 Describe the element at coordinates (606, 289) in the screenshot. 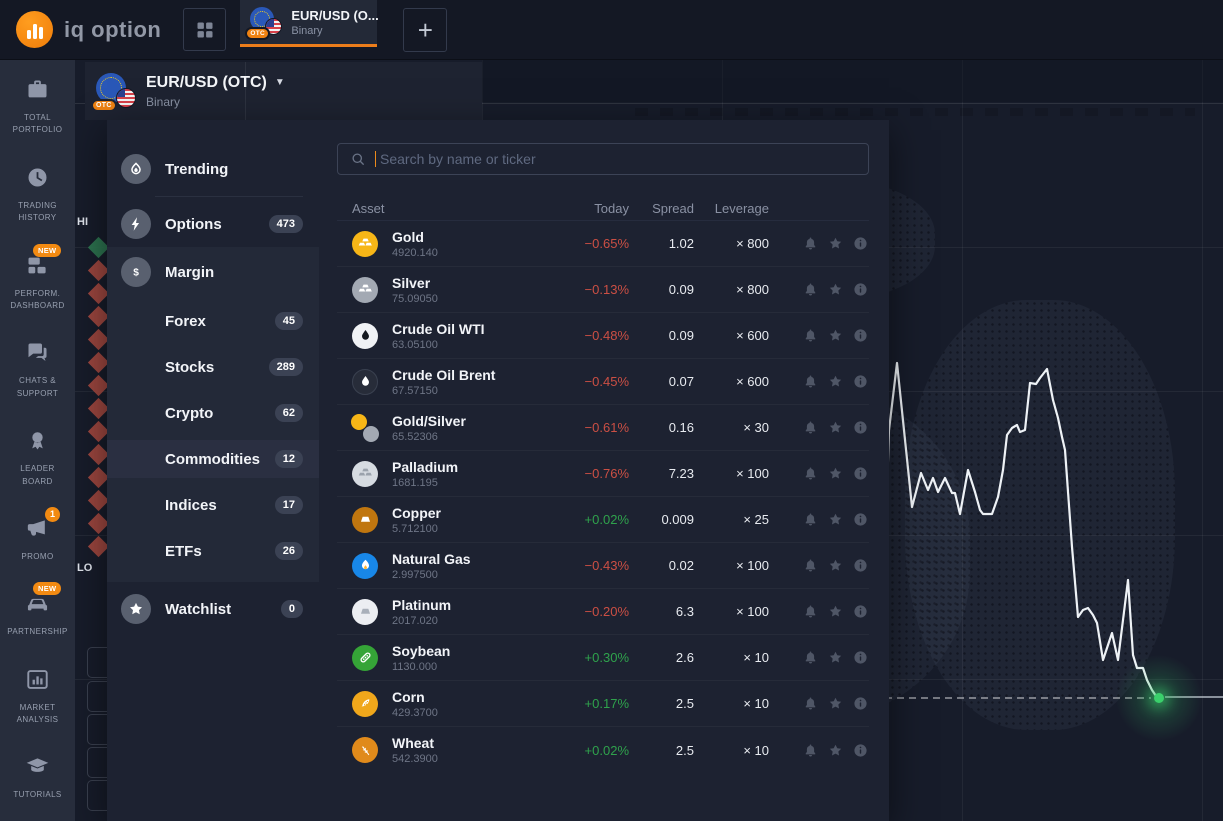

I see `asset-change: −0.13%` at that location.